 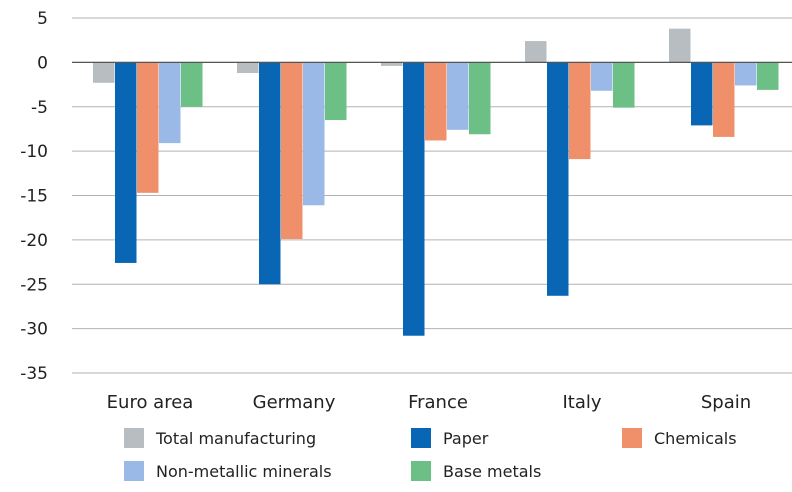 What do you see at coordinates (42, 63) in the screenshot?
I see `y-tick-label: 0` at bounding box center [42, 63].